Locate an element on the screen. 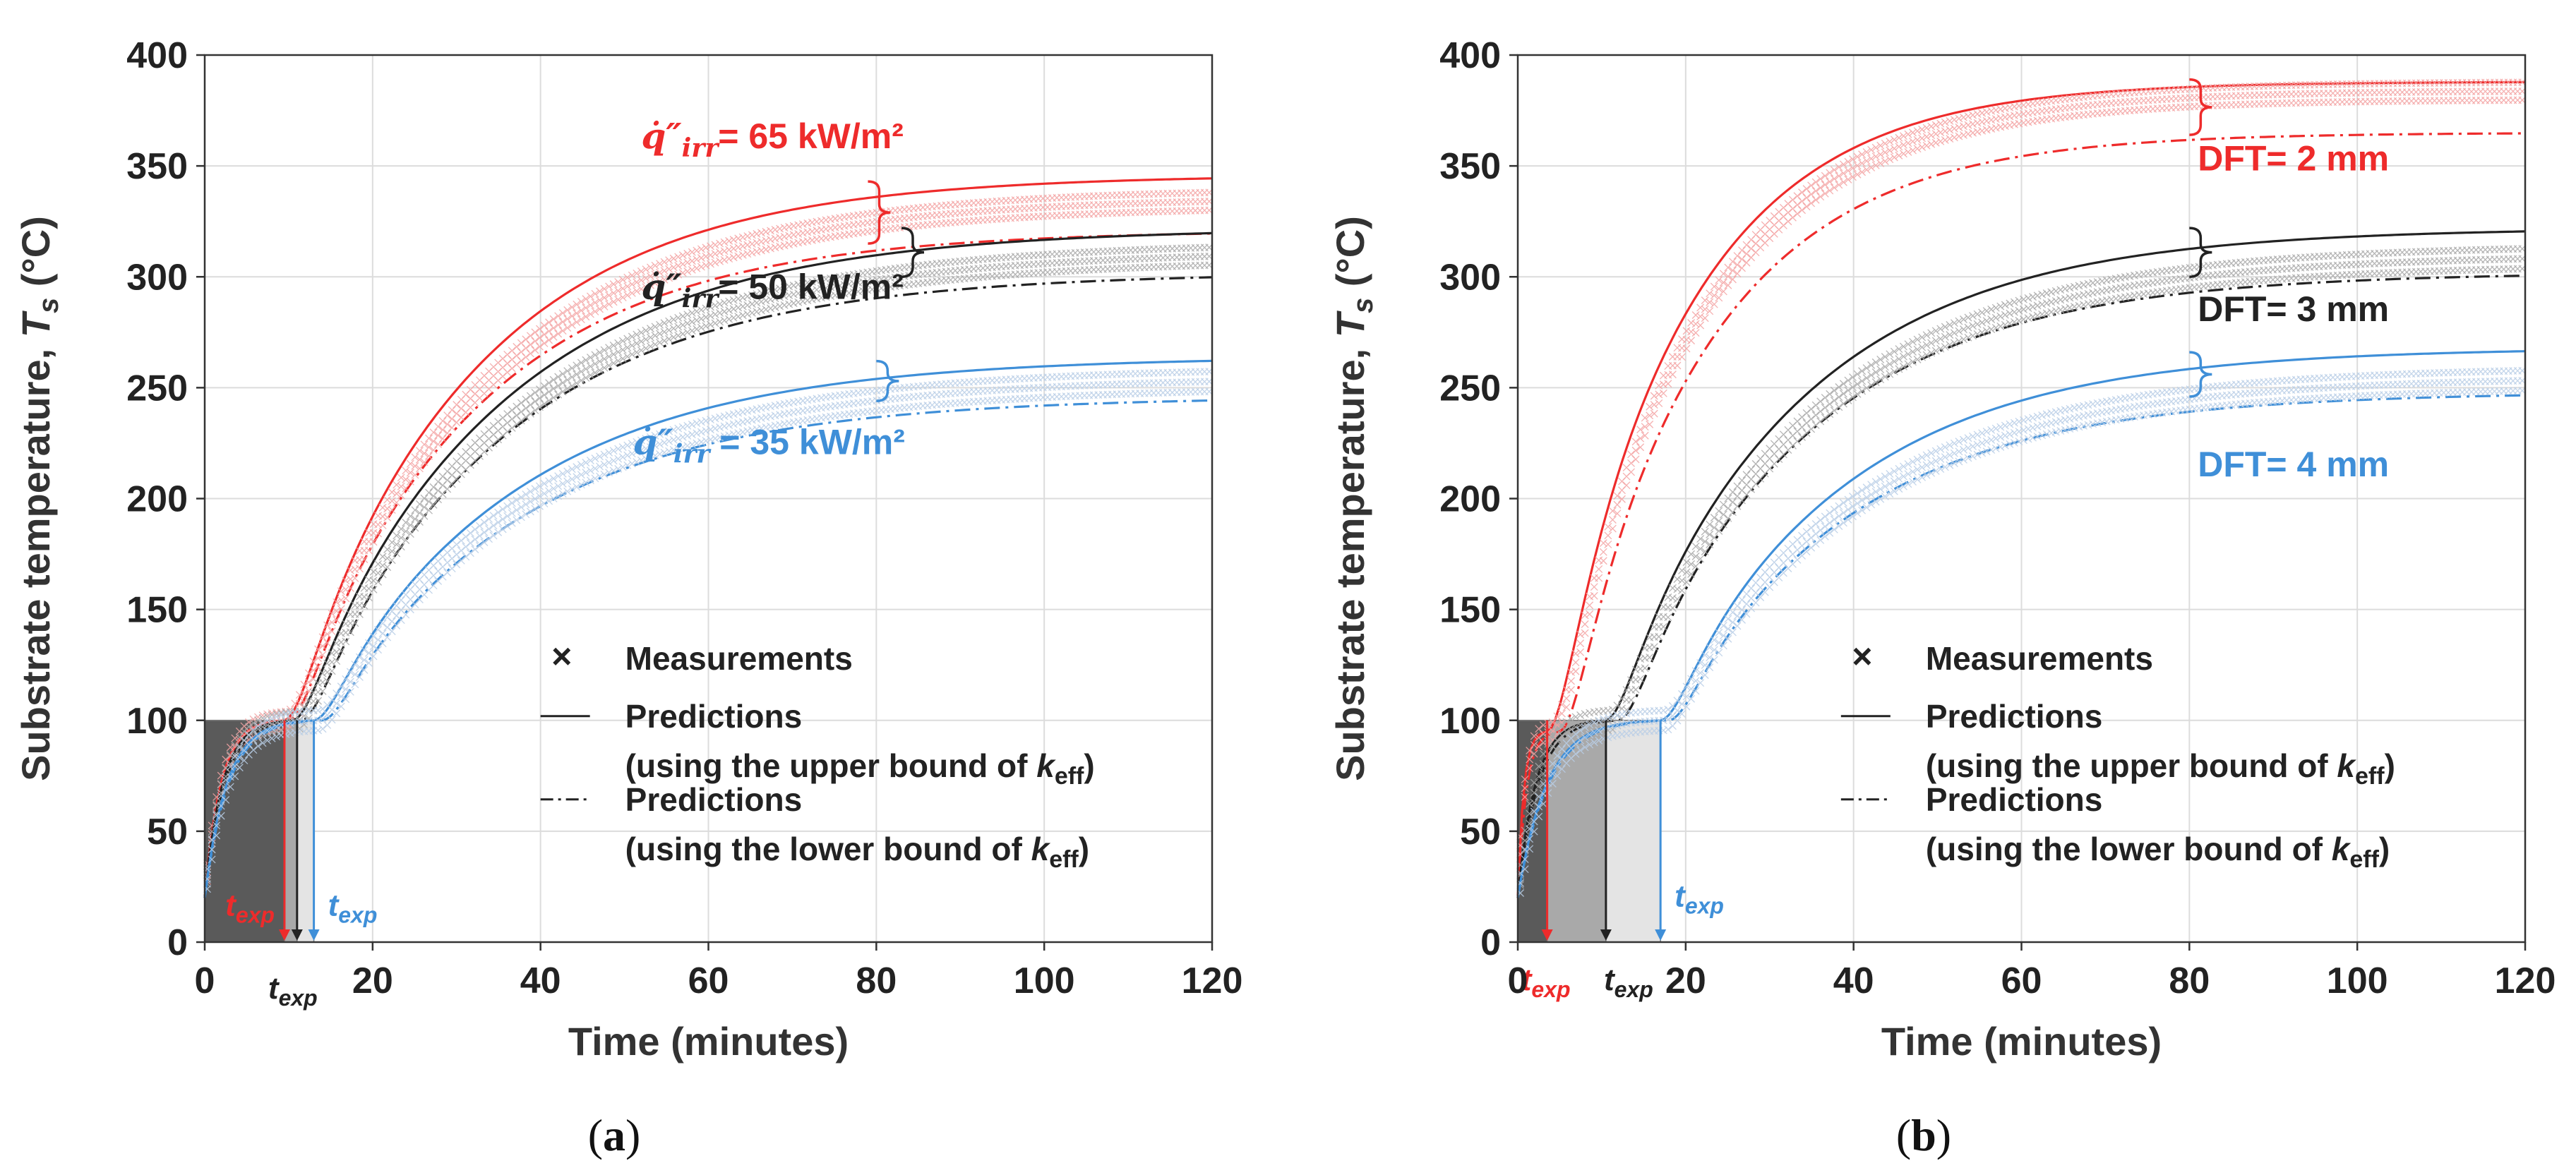  y-tick-label: 50 is located at coordinates (1480, 832).